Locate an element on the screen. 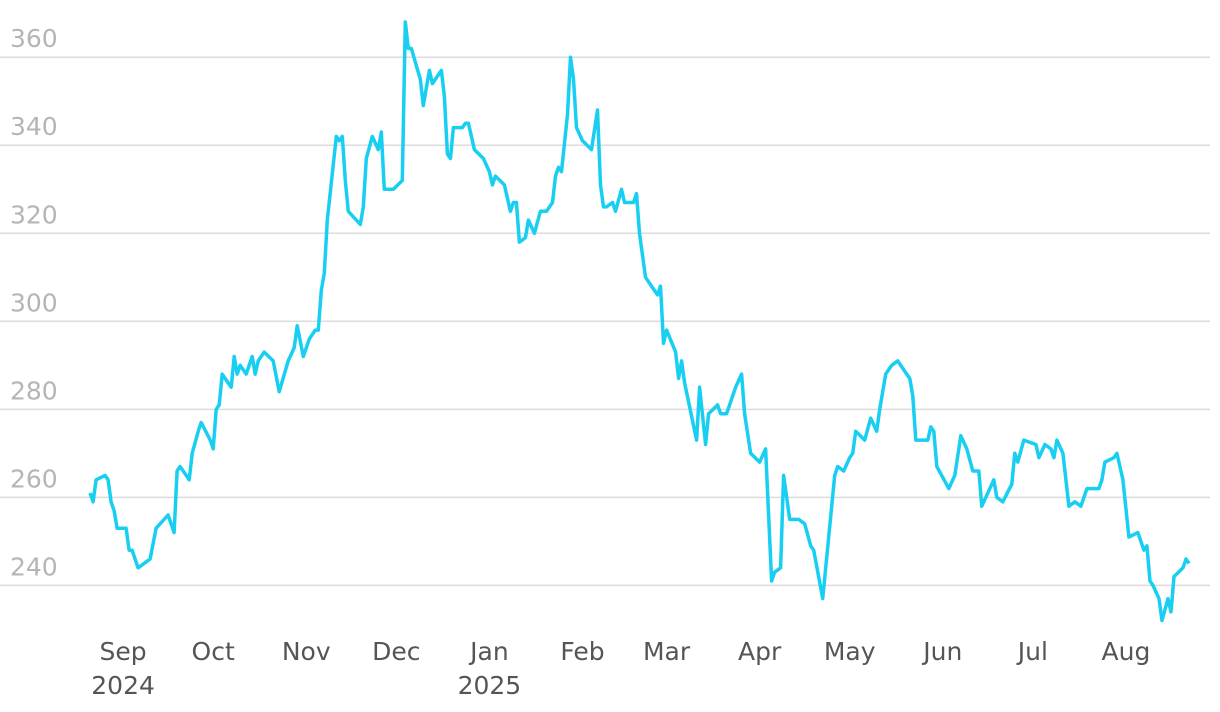  x-tick-label: May is located at coordinates (850, 651).